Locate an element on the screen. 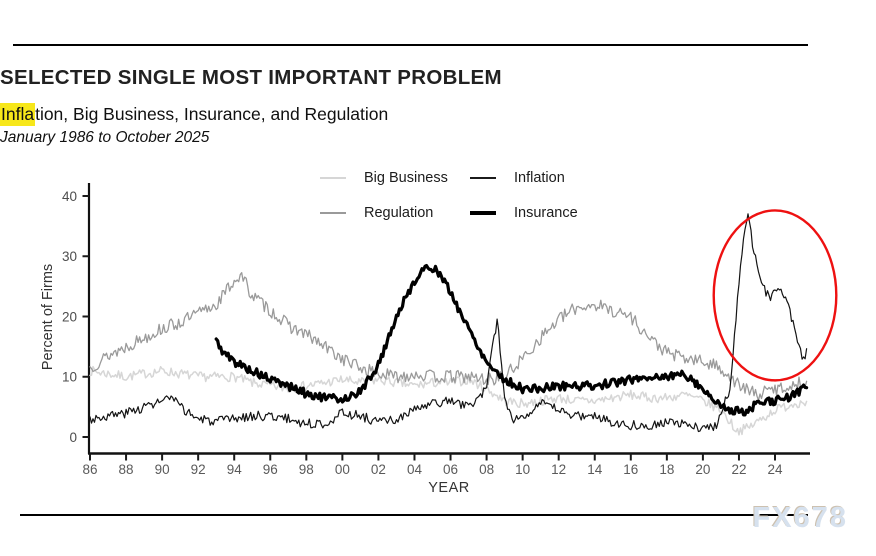 This screenshot has width=876, height=556. legend-item-regulation: Regulation is located at coordinates (376, 213).